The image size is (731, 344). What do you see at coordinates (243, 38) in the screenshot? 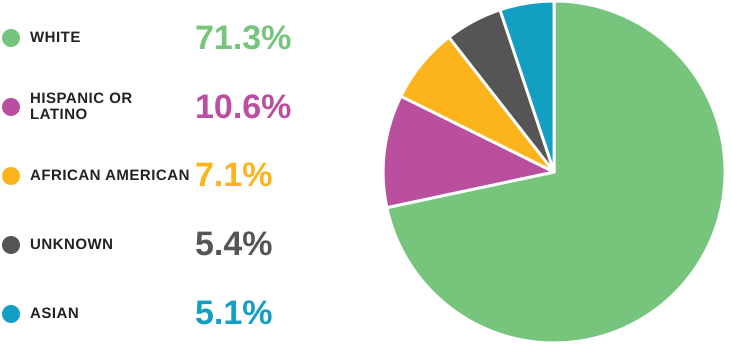
I see `data-label: 71.3%` at bounding box center [243, 38].